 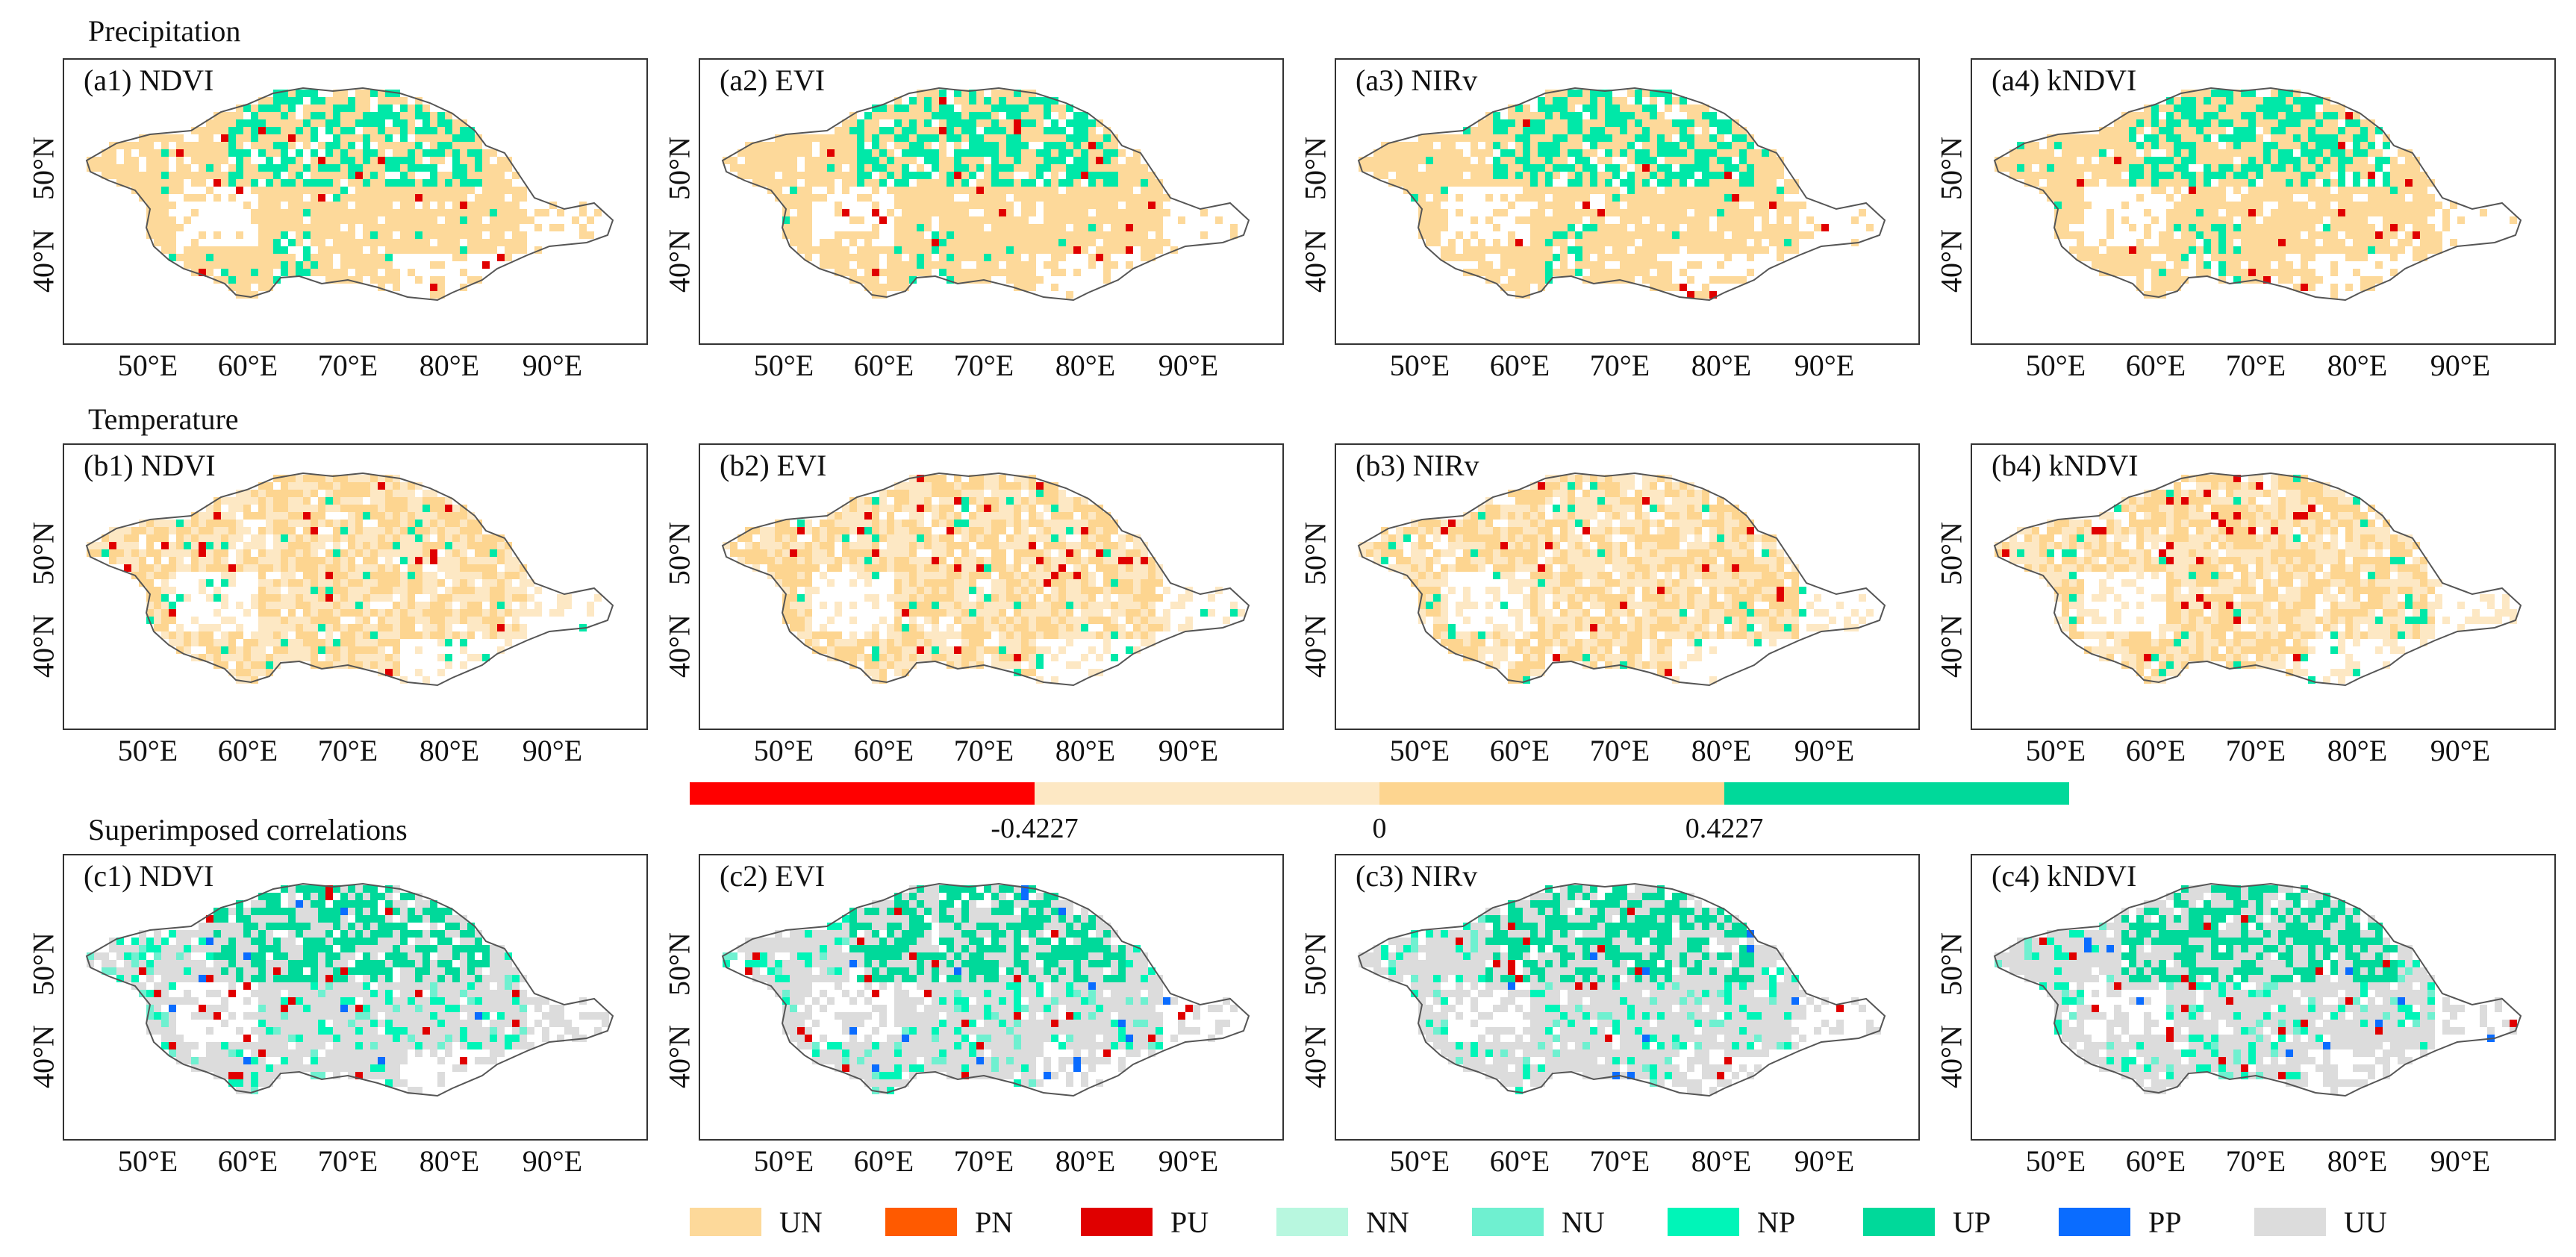 I want to click on legend-item: UP, so click(x=1956, y=1222).